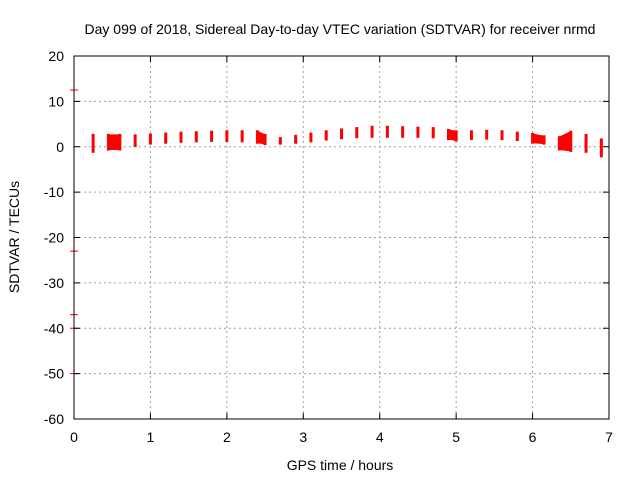 This screenshot has height=480, width=640. What do you see at coordinates (340, 465) in the screenshot?
I see `x-axis-label: GPS time / hours` at bounding box center [340, 465].